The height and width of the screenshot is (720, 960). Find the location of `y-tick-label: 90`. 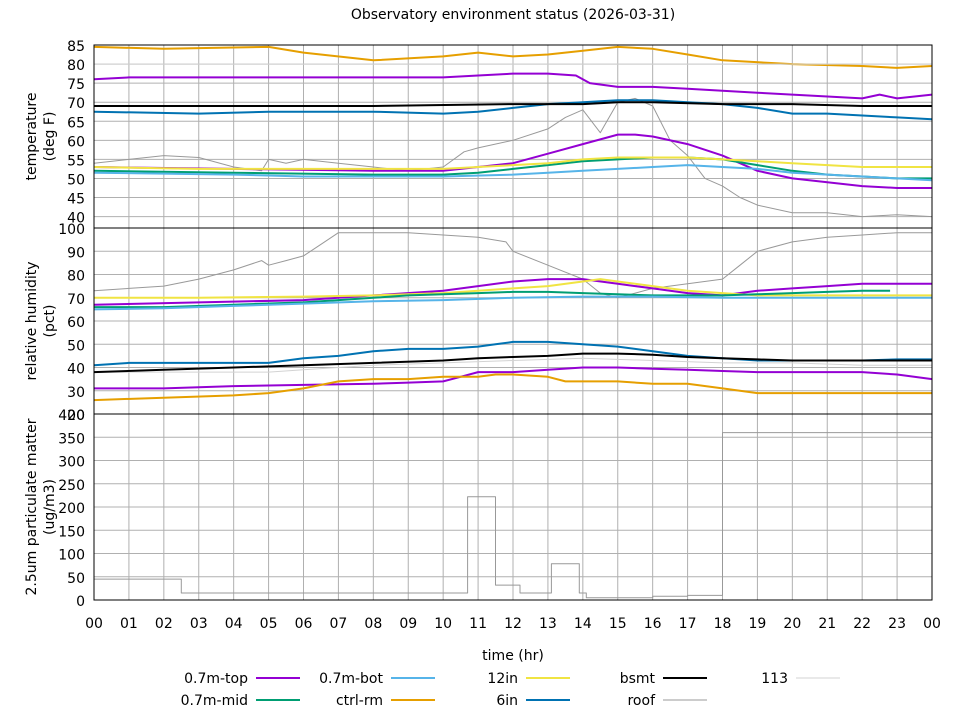

y-tick-label: 90 is located at coordinates (76, 253).